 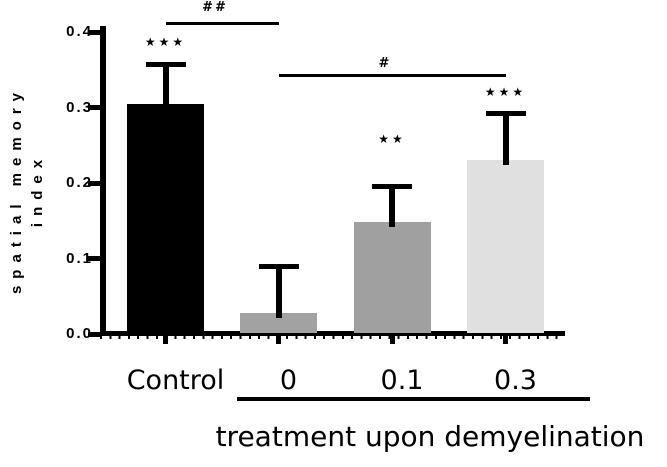 What do you see at coordinates (94, 32) in the screenshot?
I see `y-axis-tick-0.4` at bounding box center [94, 32].